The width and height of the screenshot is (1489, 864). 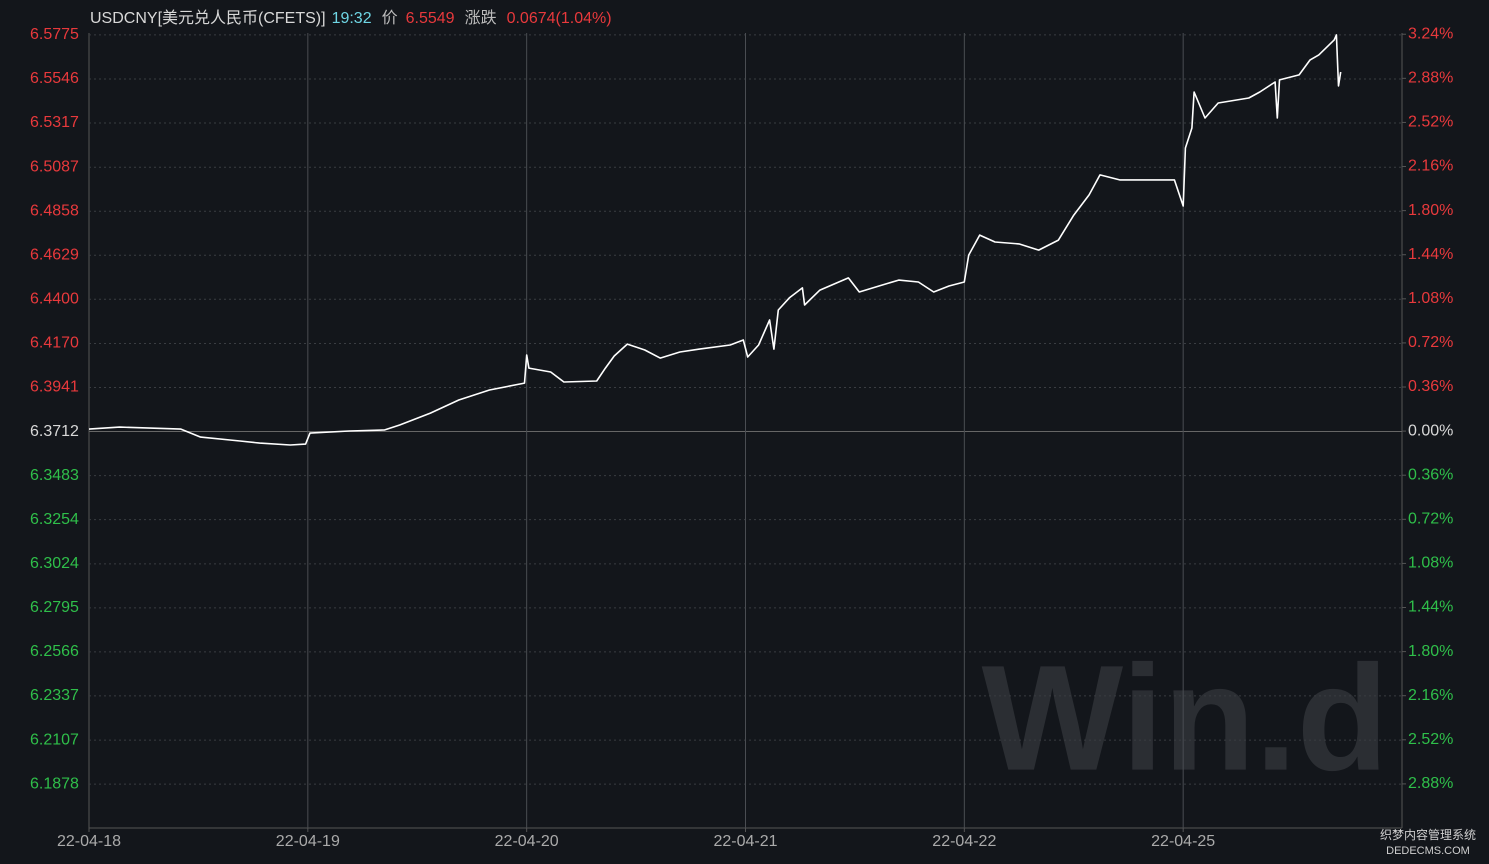 What do you see at coordinates (54, 299) in the screenshot?
I see `y-tick-label: 6.4400` at bounding box center [54, 299].